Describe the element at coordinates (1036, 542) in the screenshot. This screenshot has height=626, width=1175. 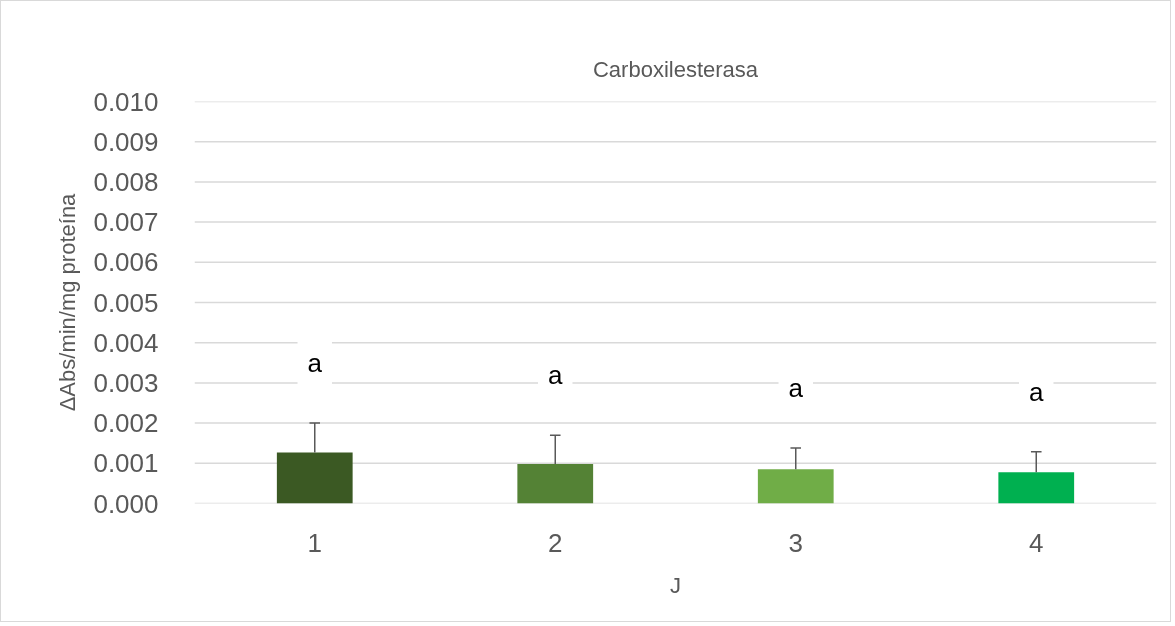
I see `x-tick-label: 4` at that location.